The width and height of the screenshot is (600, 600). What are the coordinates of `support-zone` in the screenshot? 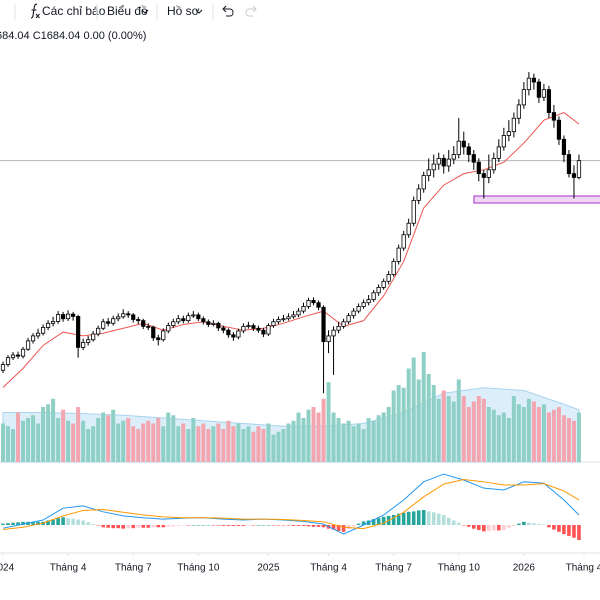 It's located at (536, 199).